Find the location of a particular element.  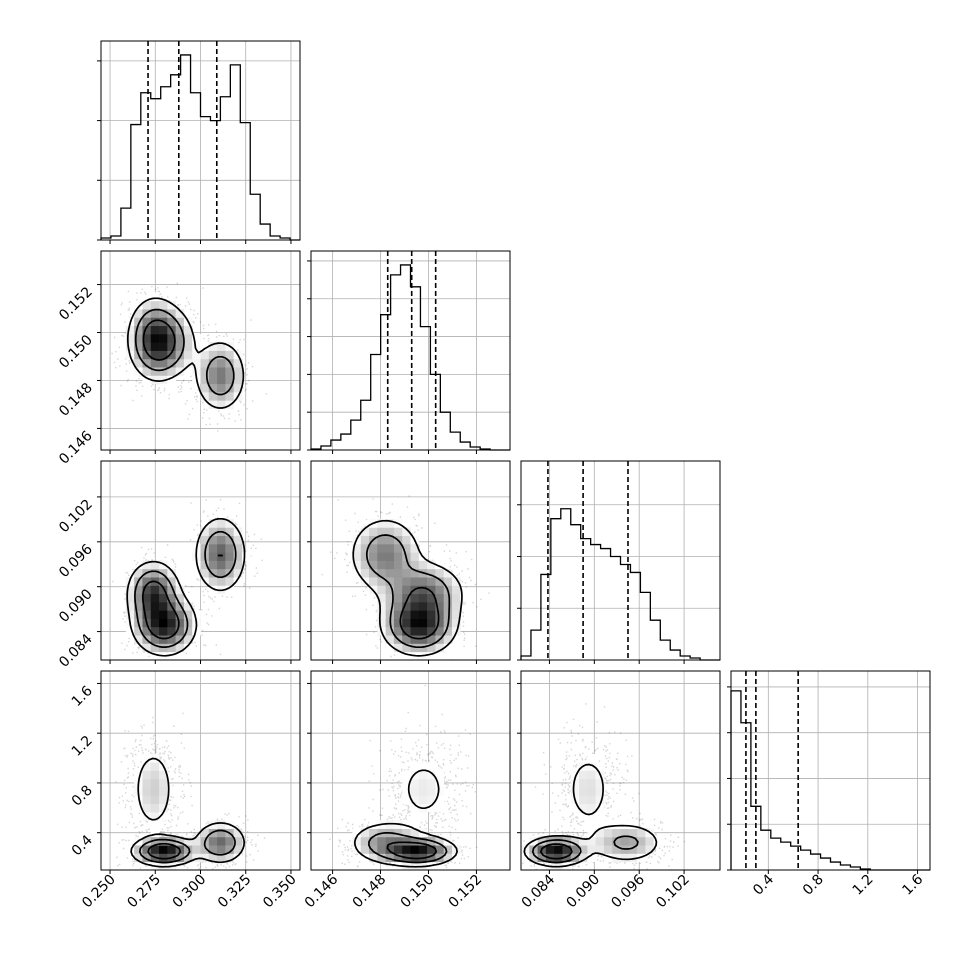

x-tick-label-2-1: 0.090 is located at coordinates (583, 892).